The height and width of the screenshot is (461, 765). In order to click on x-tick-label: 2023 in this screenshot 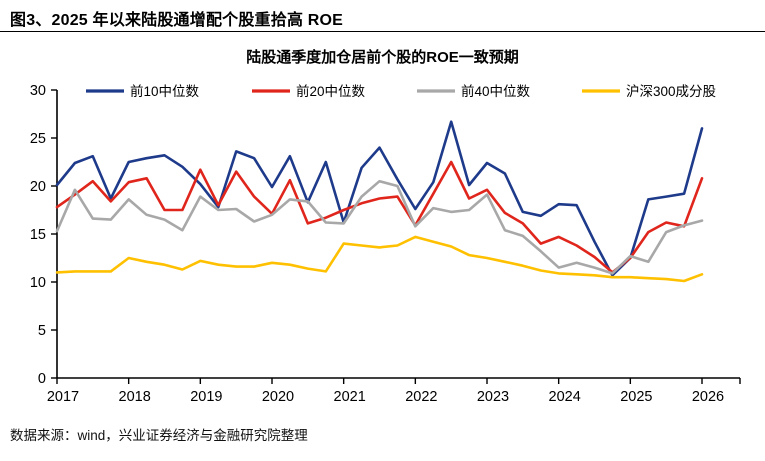, I will do `click(493, 397)`.